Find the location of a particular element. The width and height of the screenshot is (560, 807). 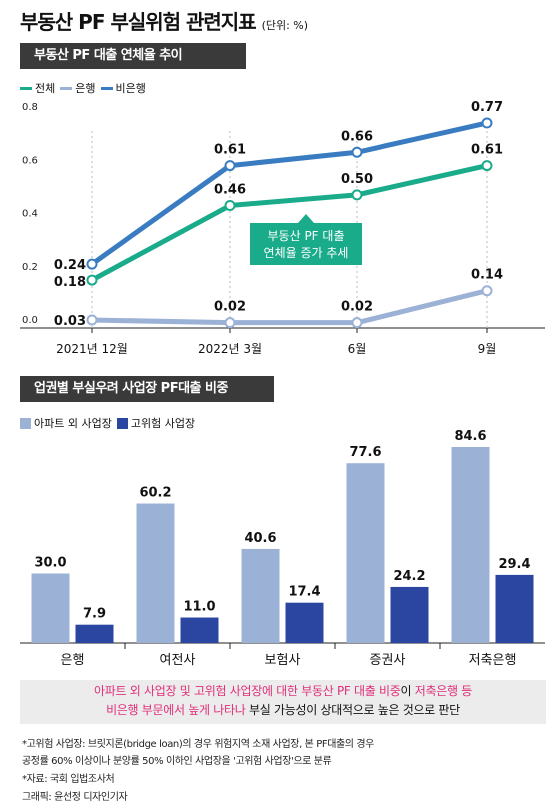

chart2-heading: 업권별 부실우려 사업장 PF대출 비중 is located at coordinates (147, 389).